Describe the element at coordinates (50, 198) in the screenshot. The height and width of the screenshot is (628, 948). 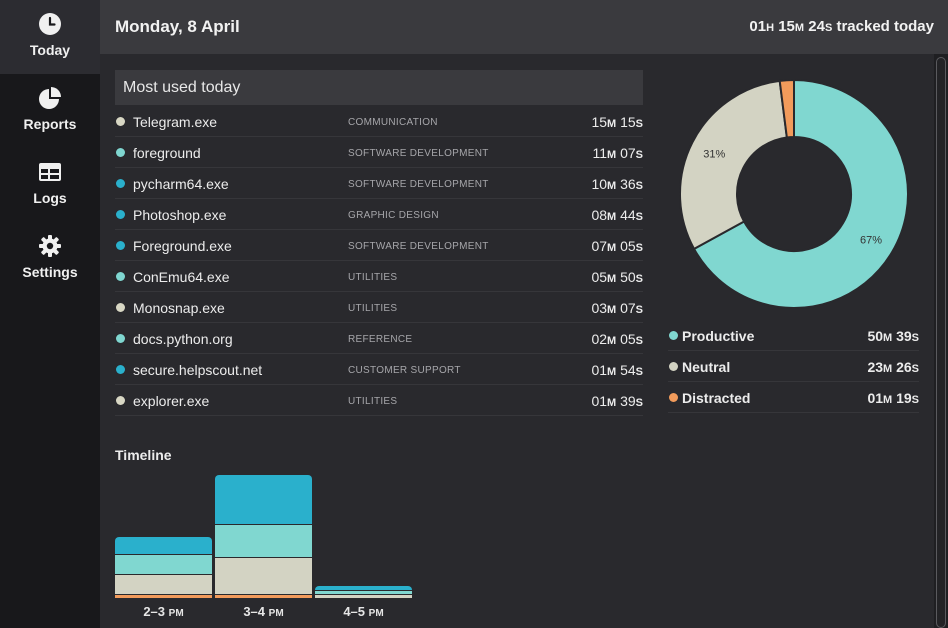
I see `sidebar-item-label: Logs` at that location.